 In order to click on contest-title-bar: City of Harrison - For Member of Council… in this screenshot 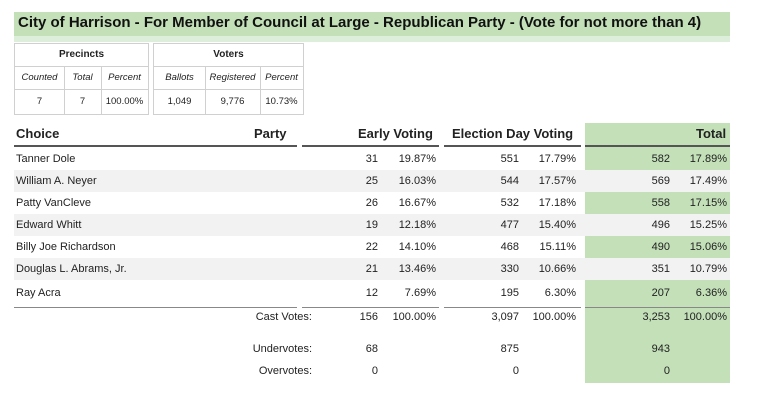, I will do `click(372, 24)`.